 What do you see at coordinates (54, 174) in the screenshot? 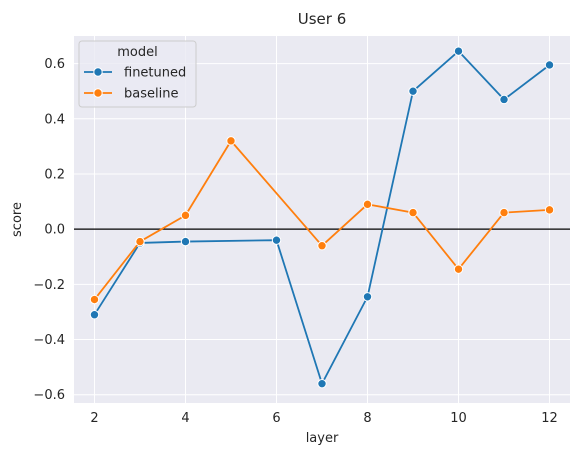
I see `y-tick-label: 0.2` at bounding box center [54, 174].